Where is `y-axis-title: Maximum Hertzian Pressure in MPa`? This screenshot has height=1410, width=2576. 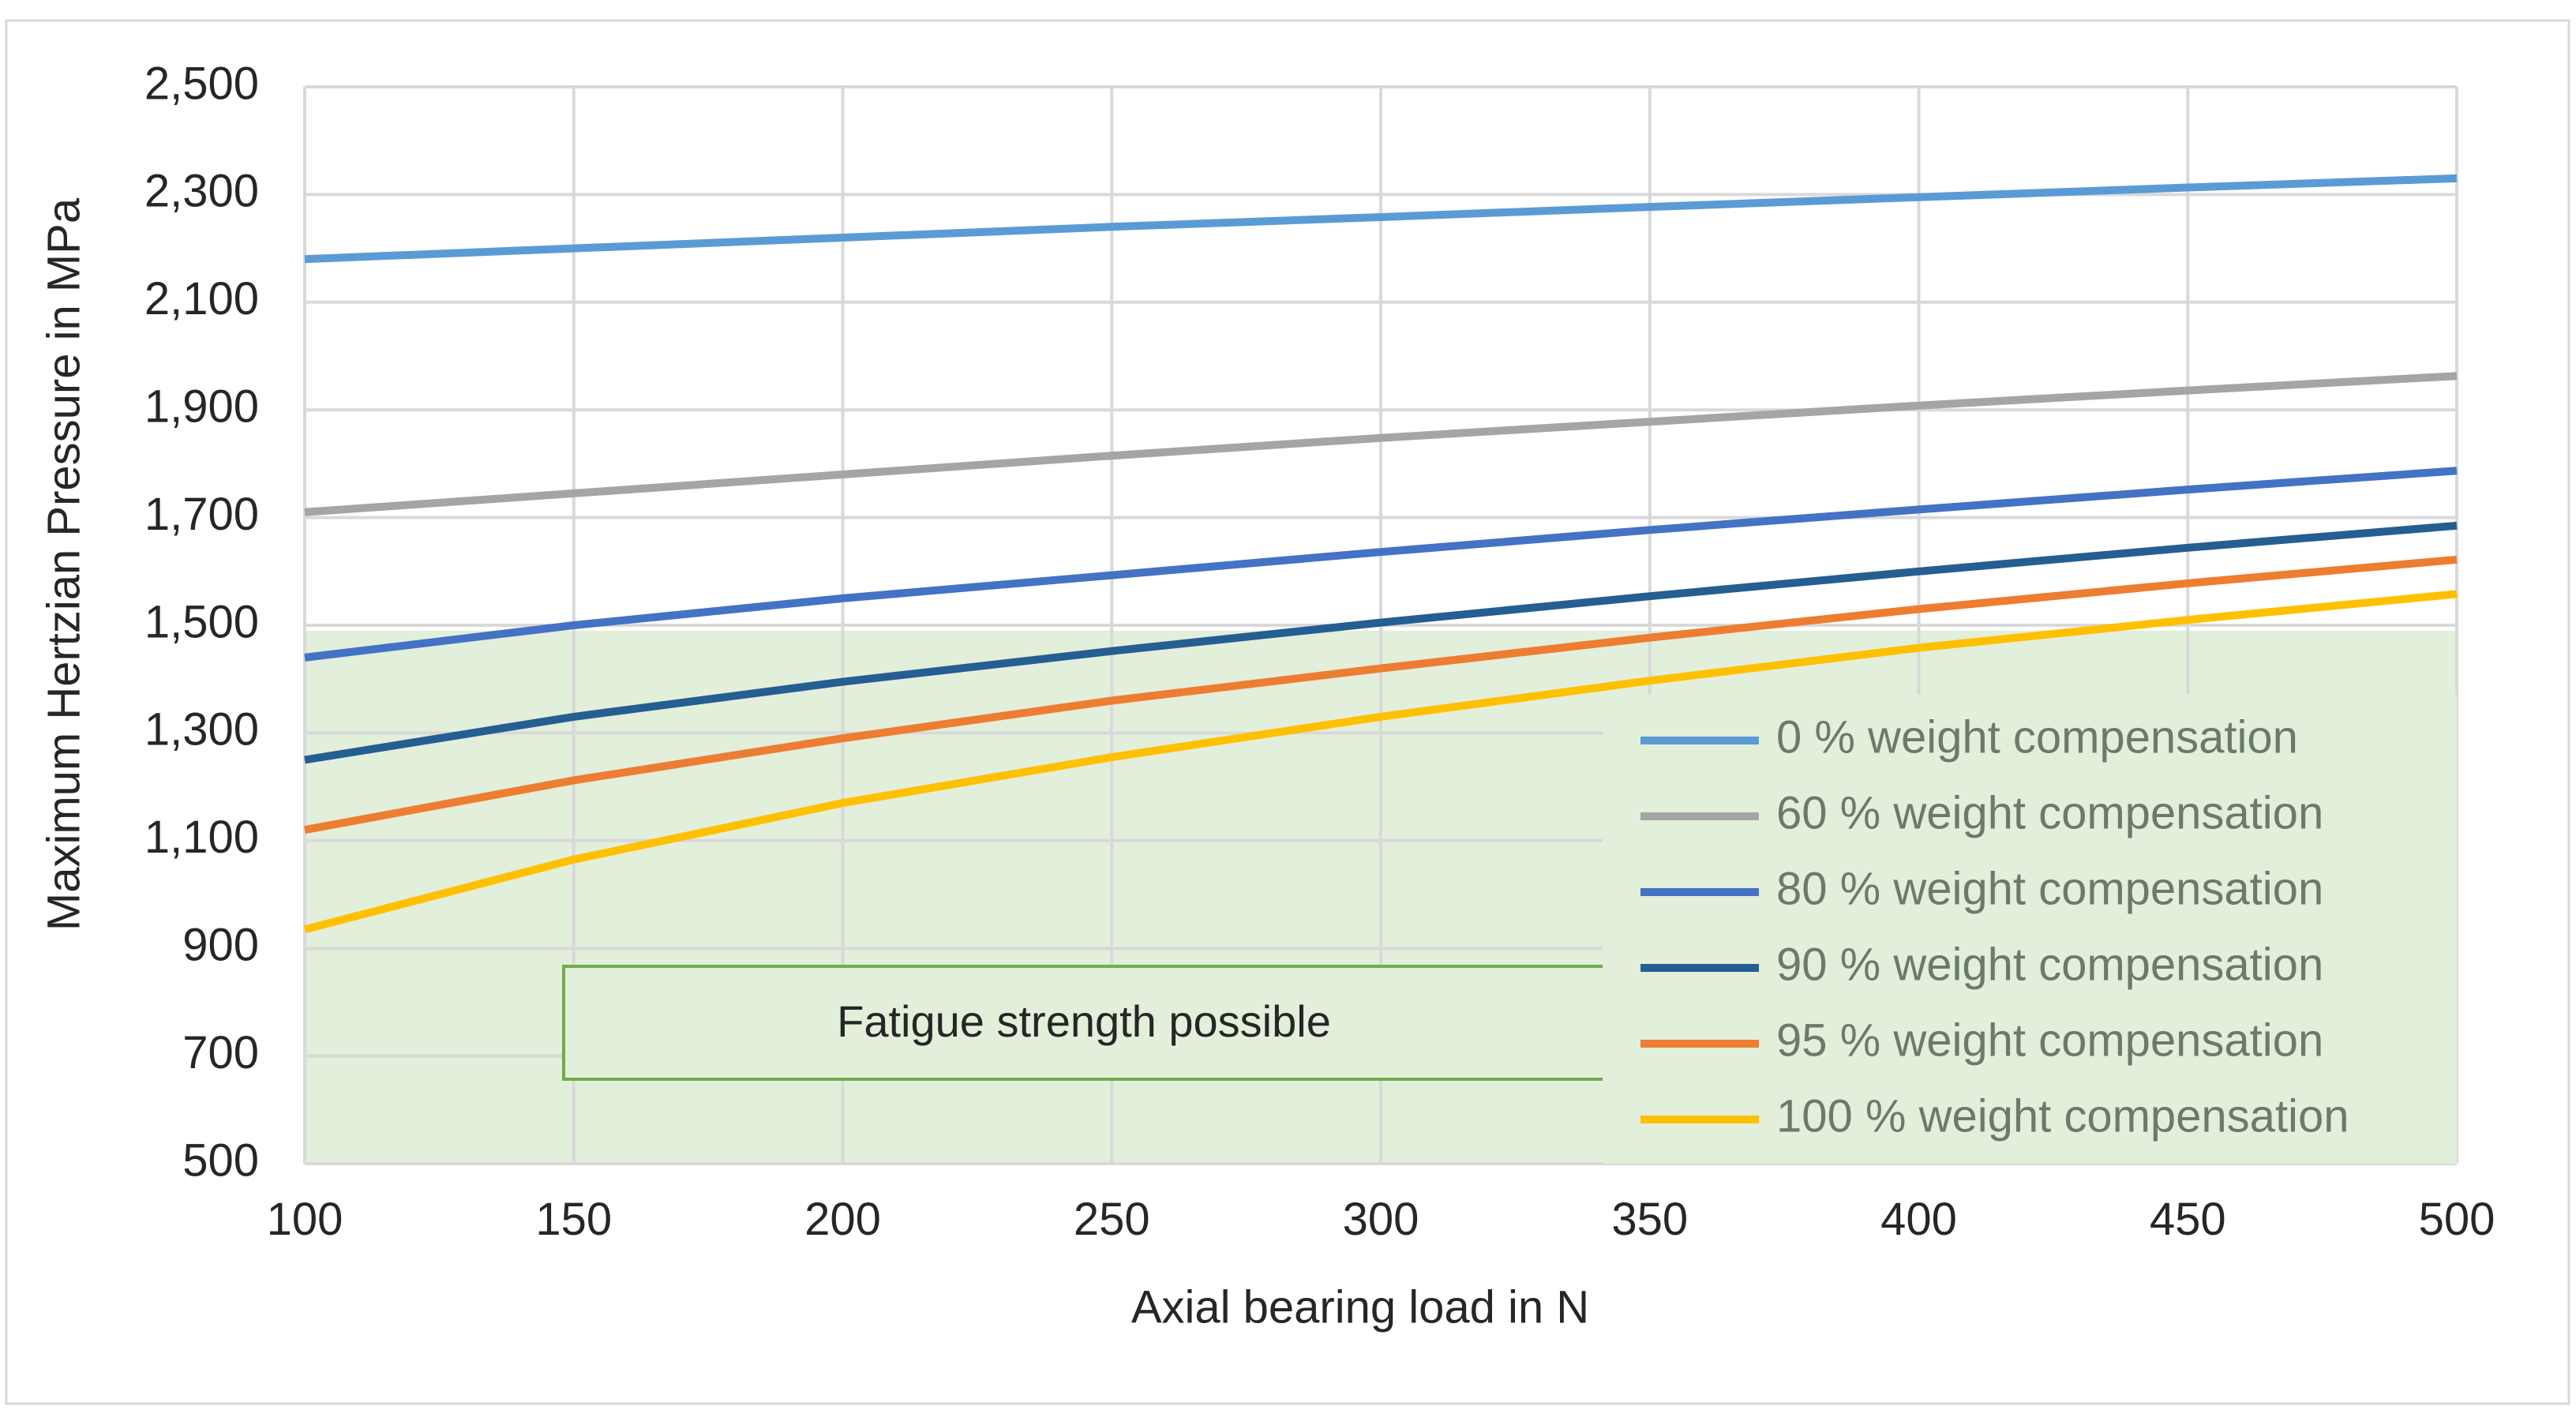 y-axis-title: Maximum Hertzian Pressure in MPa is located at coordinates (64, 564).